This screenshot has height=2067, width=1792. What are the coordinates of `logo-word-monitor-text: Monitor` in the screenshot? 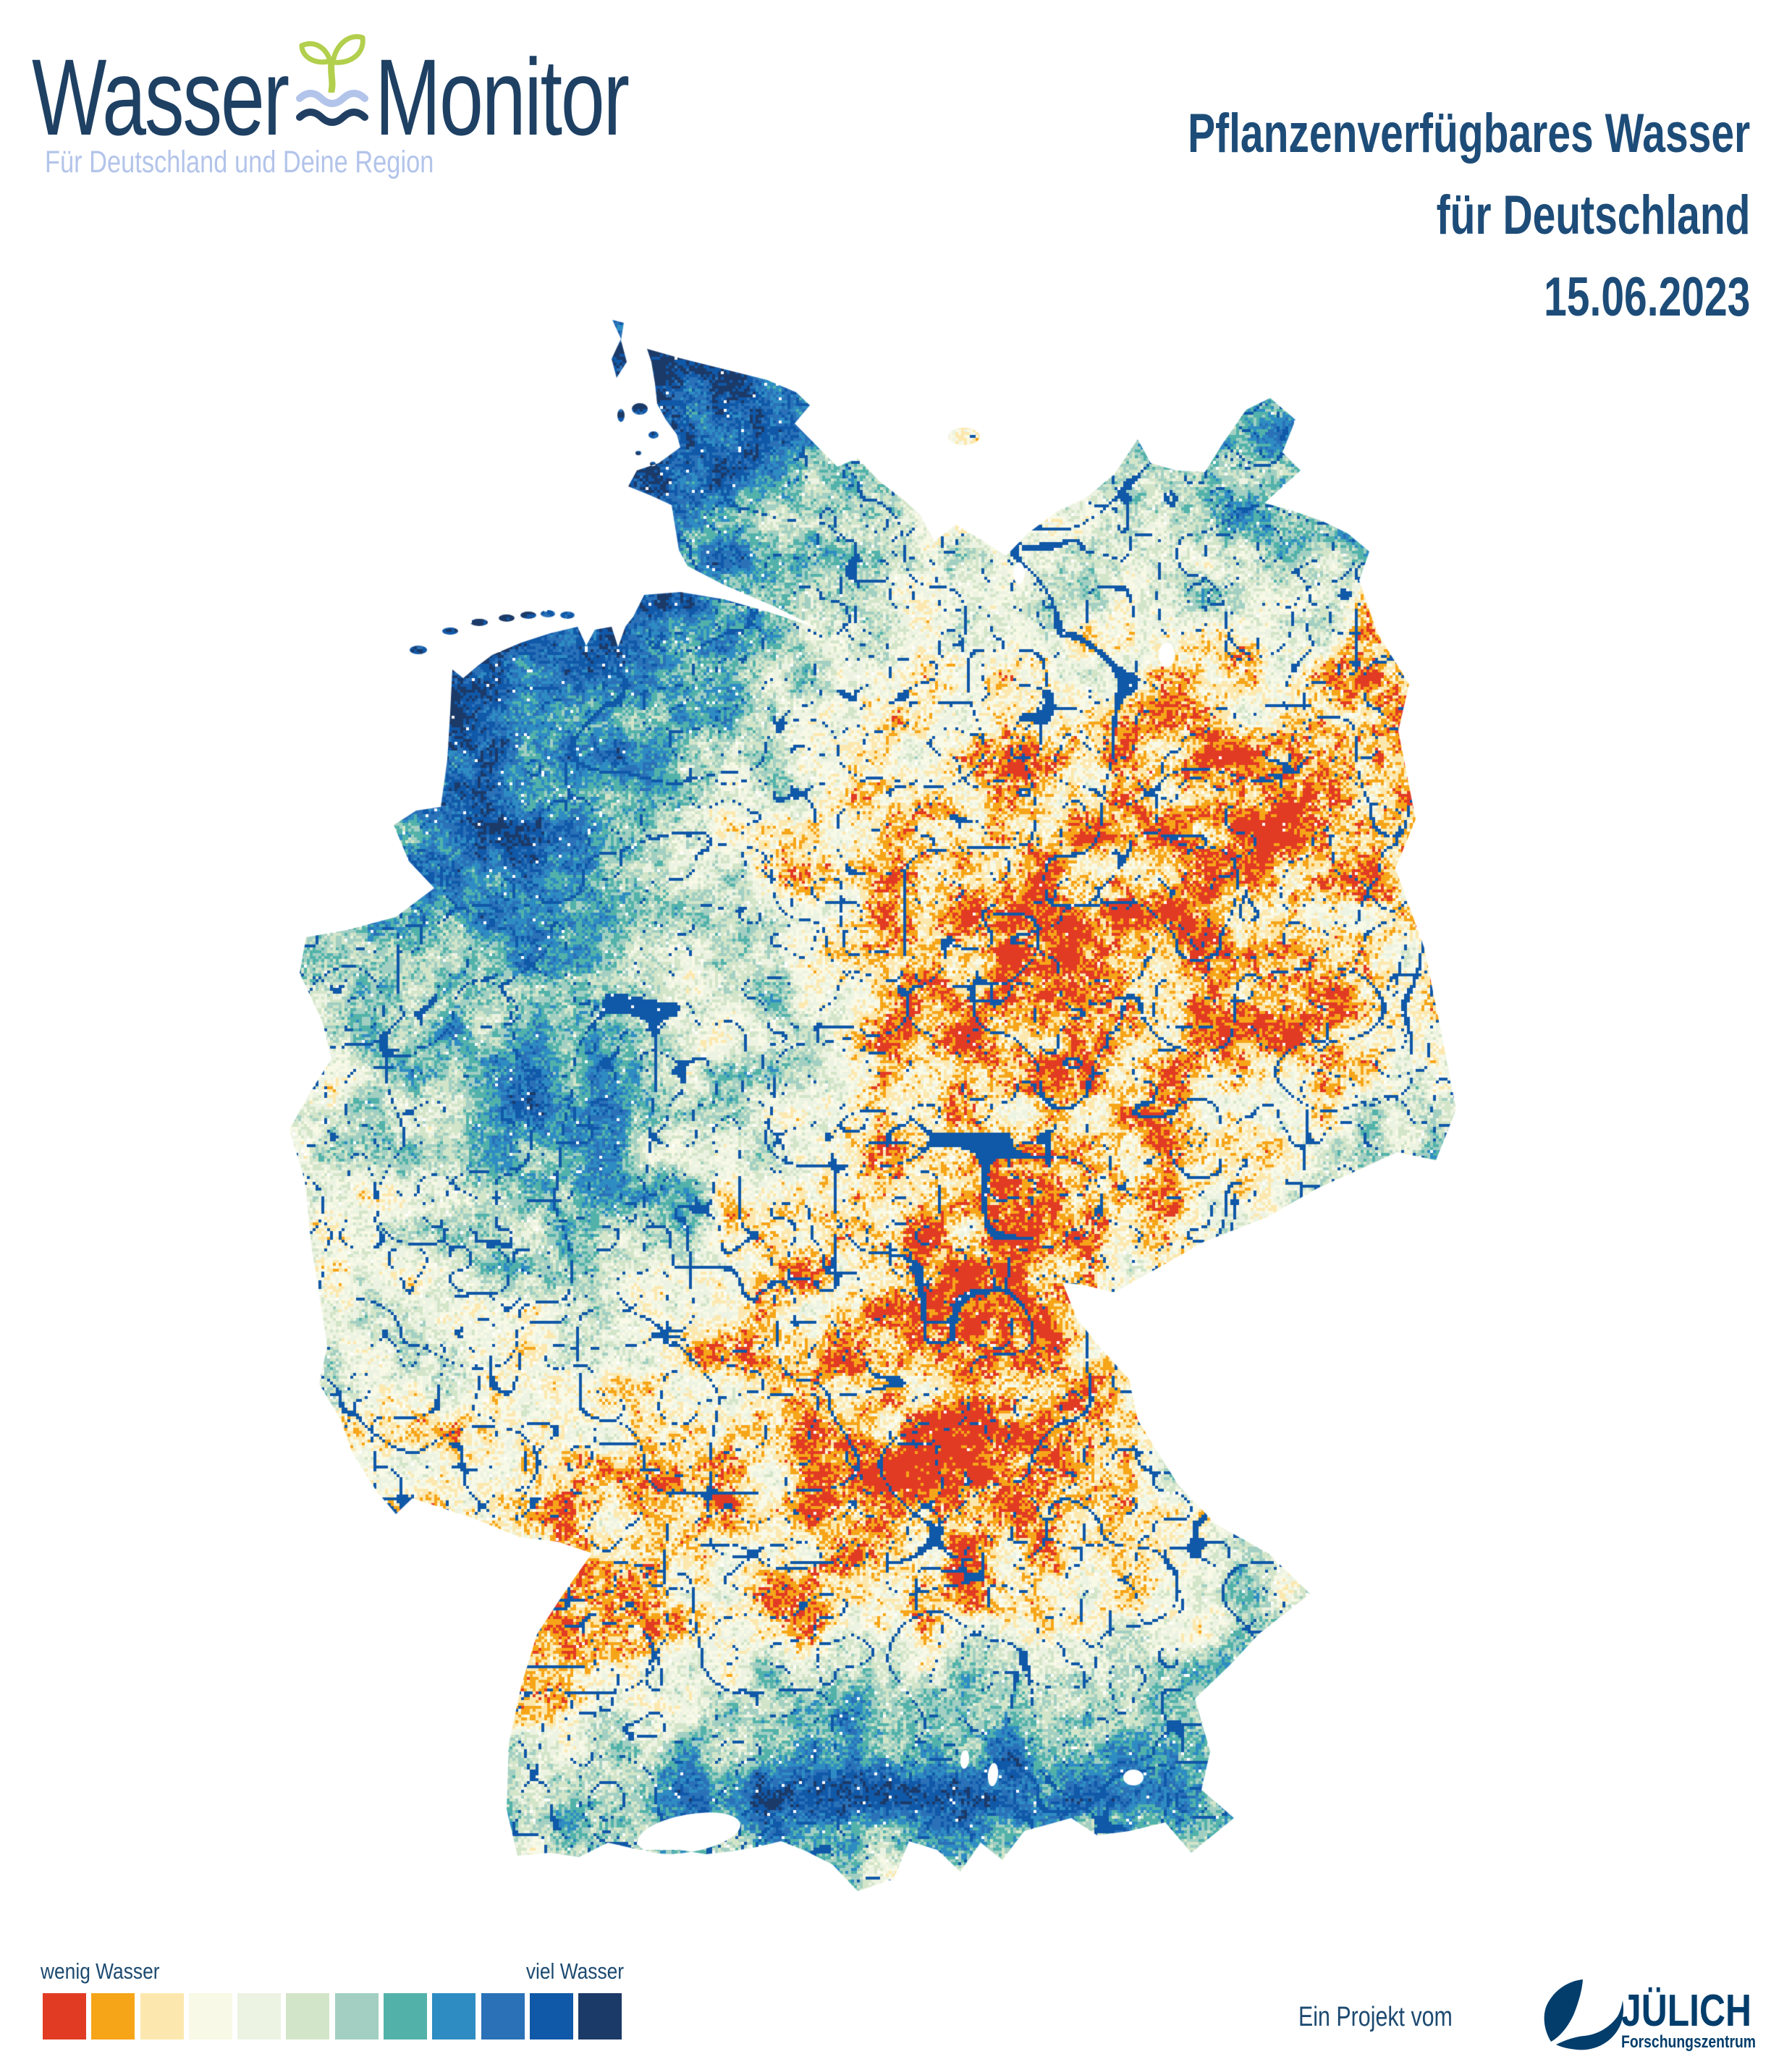 It's located at (502, 97).